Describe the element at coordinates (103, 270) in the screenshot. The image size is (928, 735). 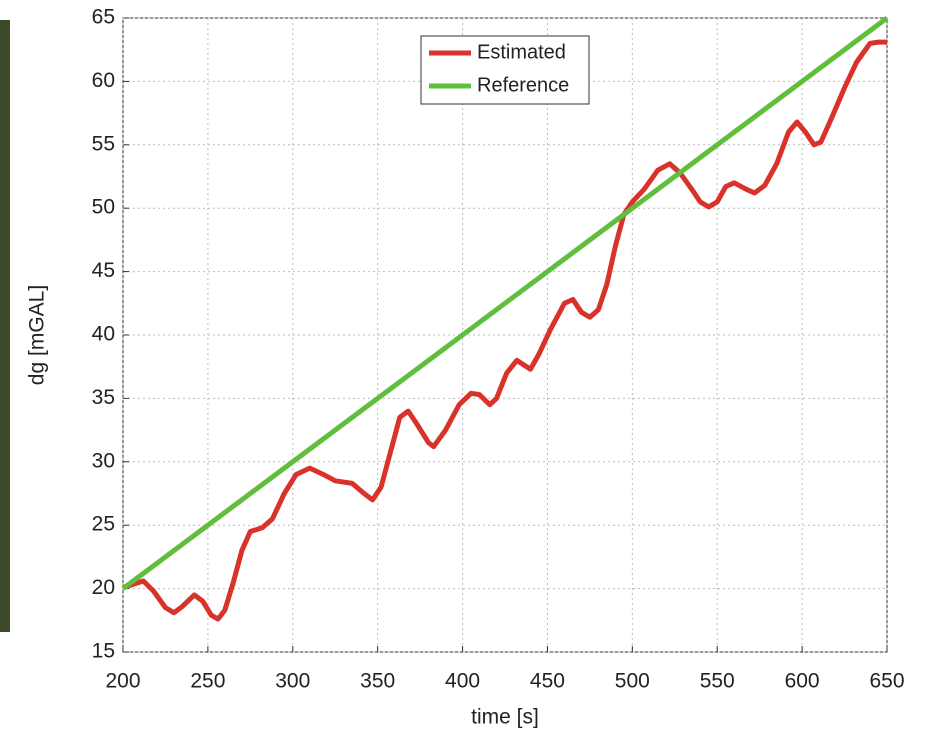
I see `y-tick-label: 45` at that location.